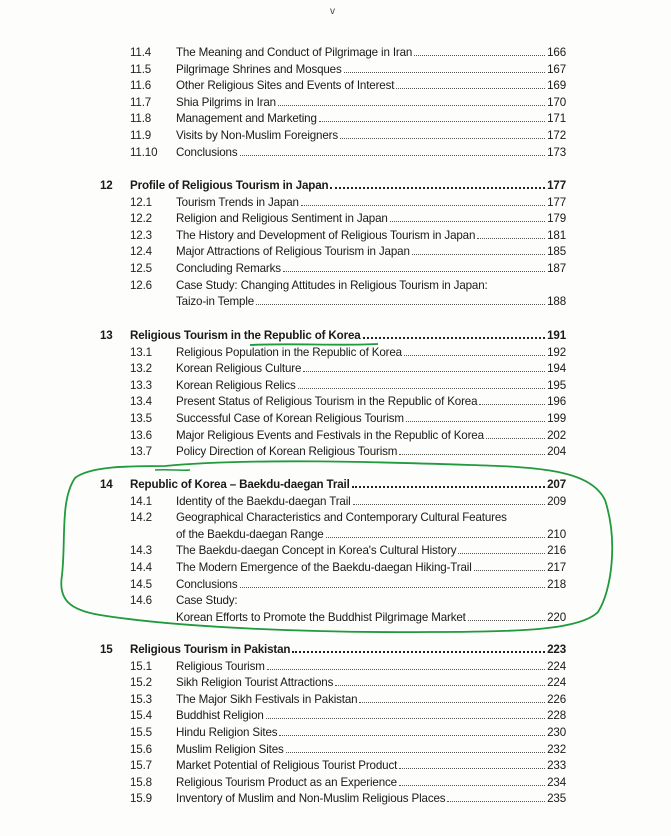  Describe the element at coordinates (556, 782) in the screenshot. I see `page-number: 234` at that location.